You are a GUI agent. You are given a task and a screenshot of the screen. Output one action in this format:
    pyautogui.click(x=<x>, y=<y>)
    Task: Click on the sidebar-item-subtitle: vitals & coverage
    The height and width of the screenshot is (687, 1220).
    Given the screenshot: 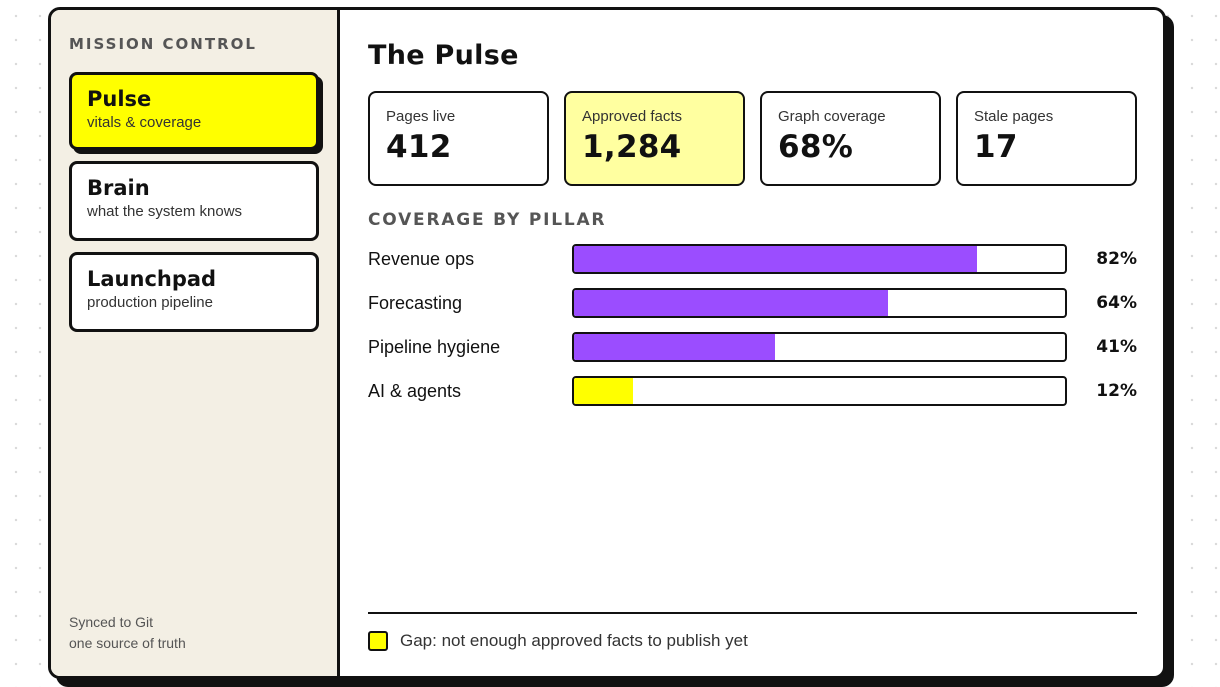 What is the action you would take?
    pyautogui.click(x=144, y=122)
    